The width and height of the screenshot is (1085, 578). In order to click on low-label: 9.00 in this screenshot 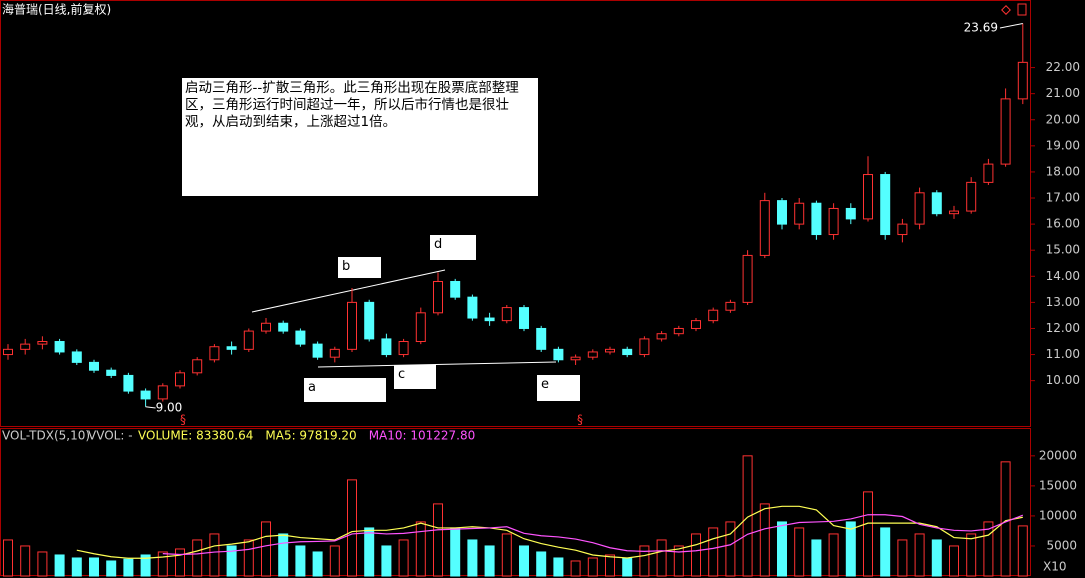, I will do `click(169, 408)`.